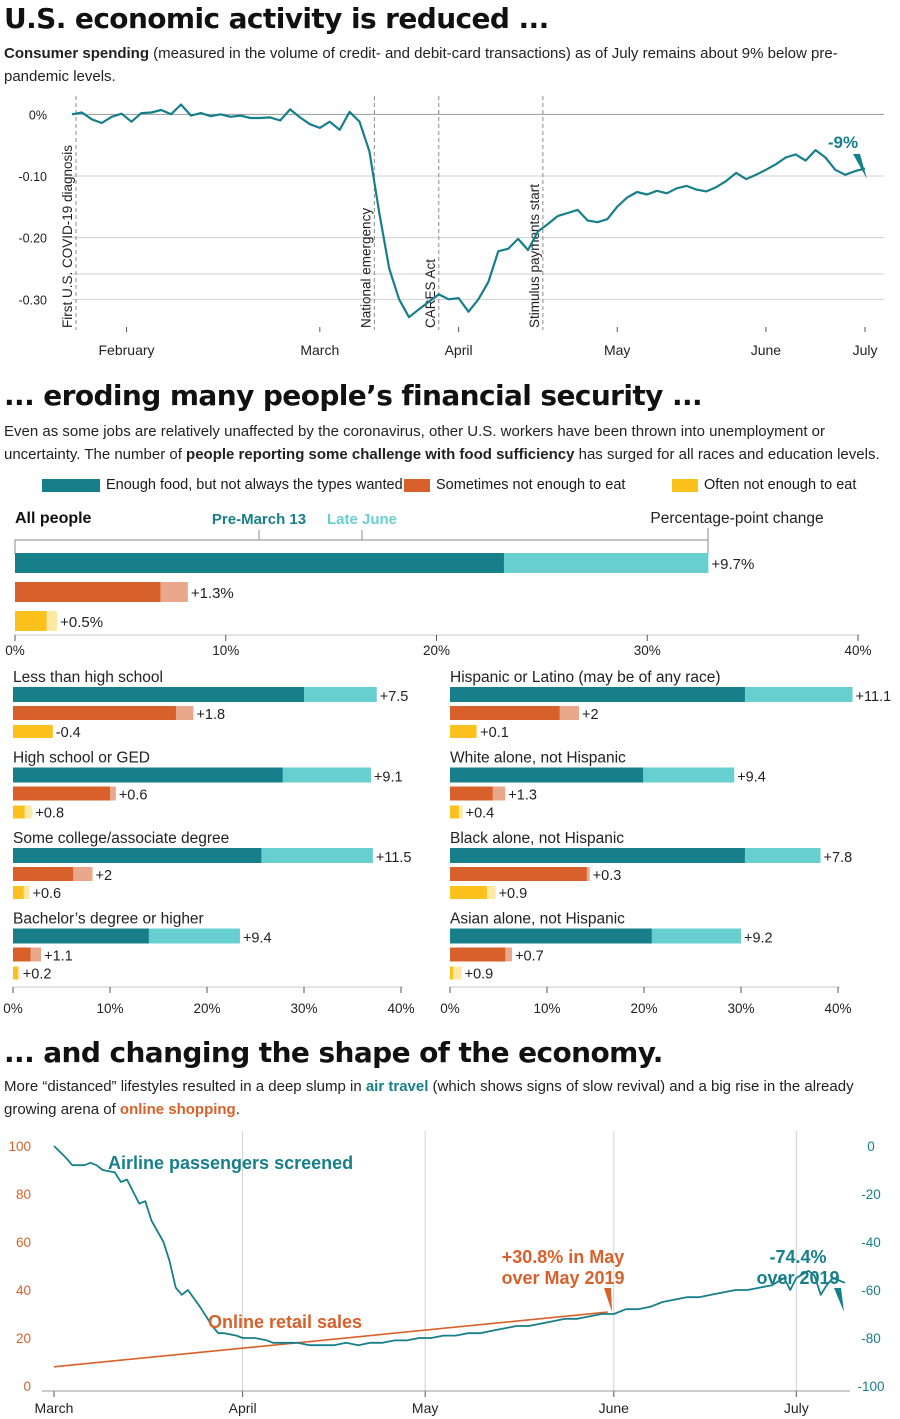 The width and height of the screenshot is (900, 1419). Describe the element at coordinates (417, 485) in the screenshot. I see `legend-swatch-orange` at that location.